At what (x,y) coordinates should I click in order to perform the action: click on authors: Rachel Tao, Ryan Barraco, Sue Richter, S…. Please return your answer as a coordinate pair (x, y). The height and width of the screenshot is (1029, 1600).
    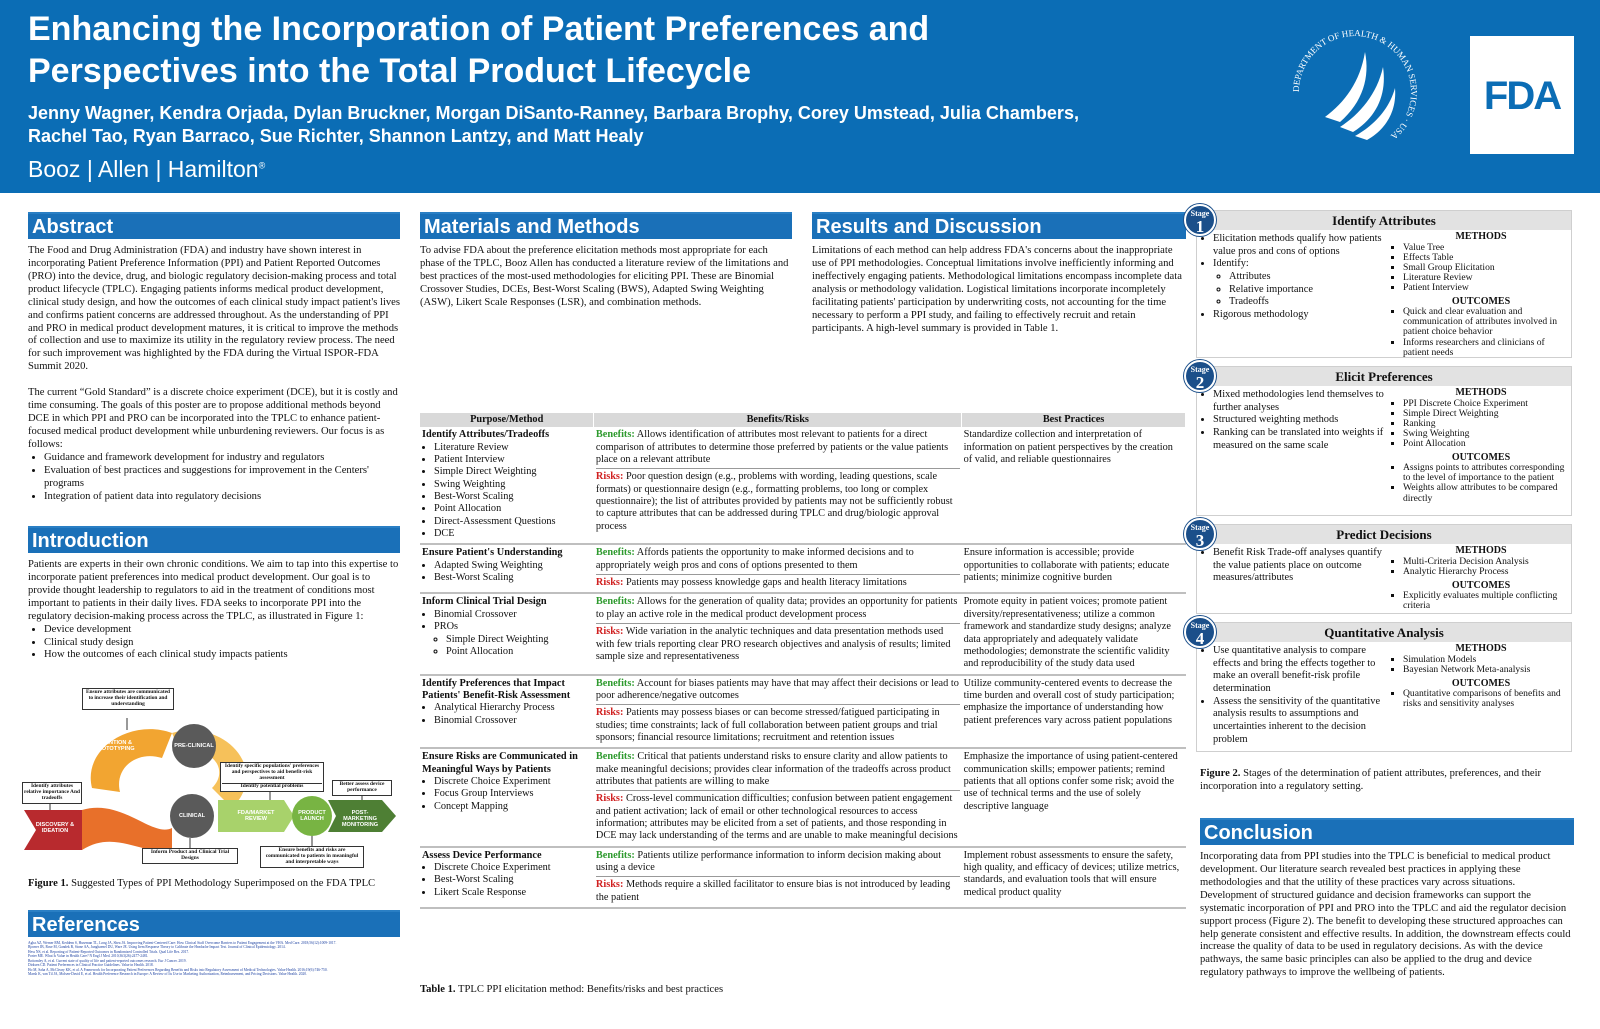
    Looking at the image, I should click on (336, 136).